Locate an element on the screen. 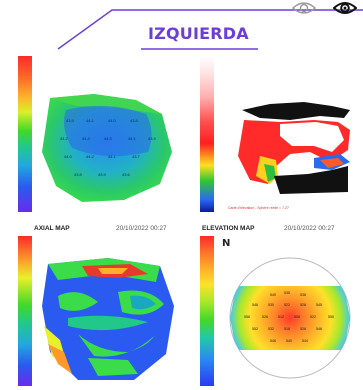  svg-text: 530 is located at coordinates (271, 305).